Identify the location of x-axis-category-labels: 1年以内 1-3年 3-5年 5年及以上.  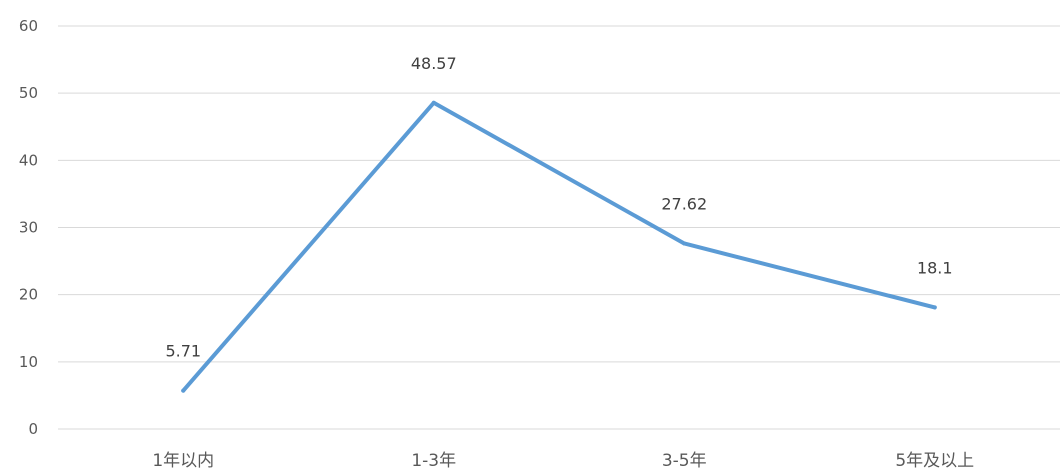
(563, 461).